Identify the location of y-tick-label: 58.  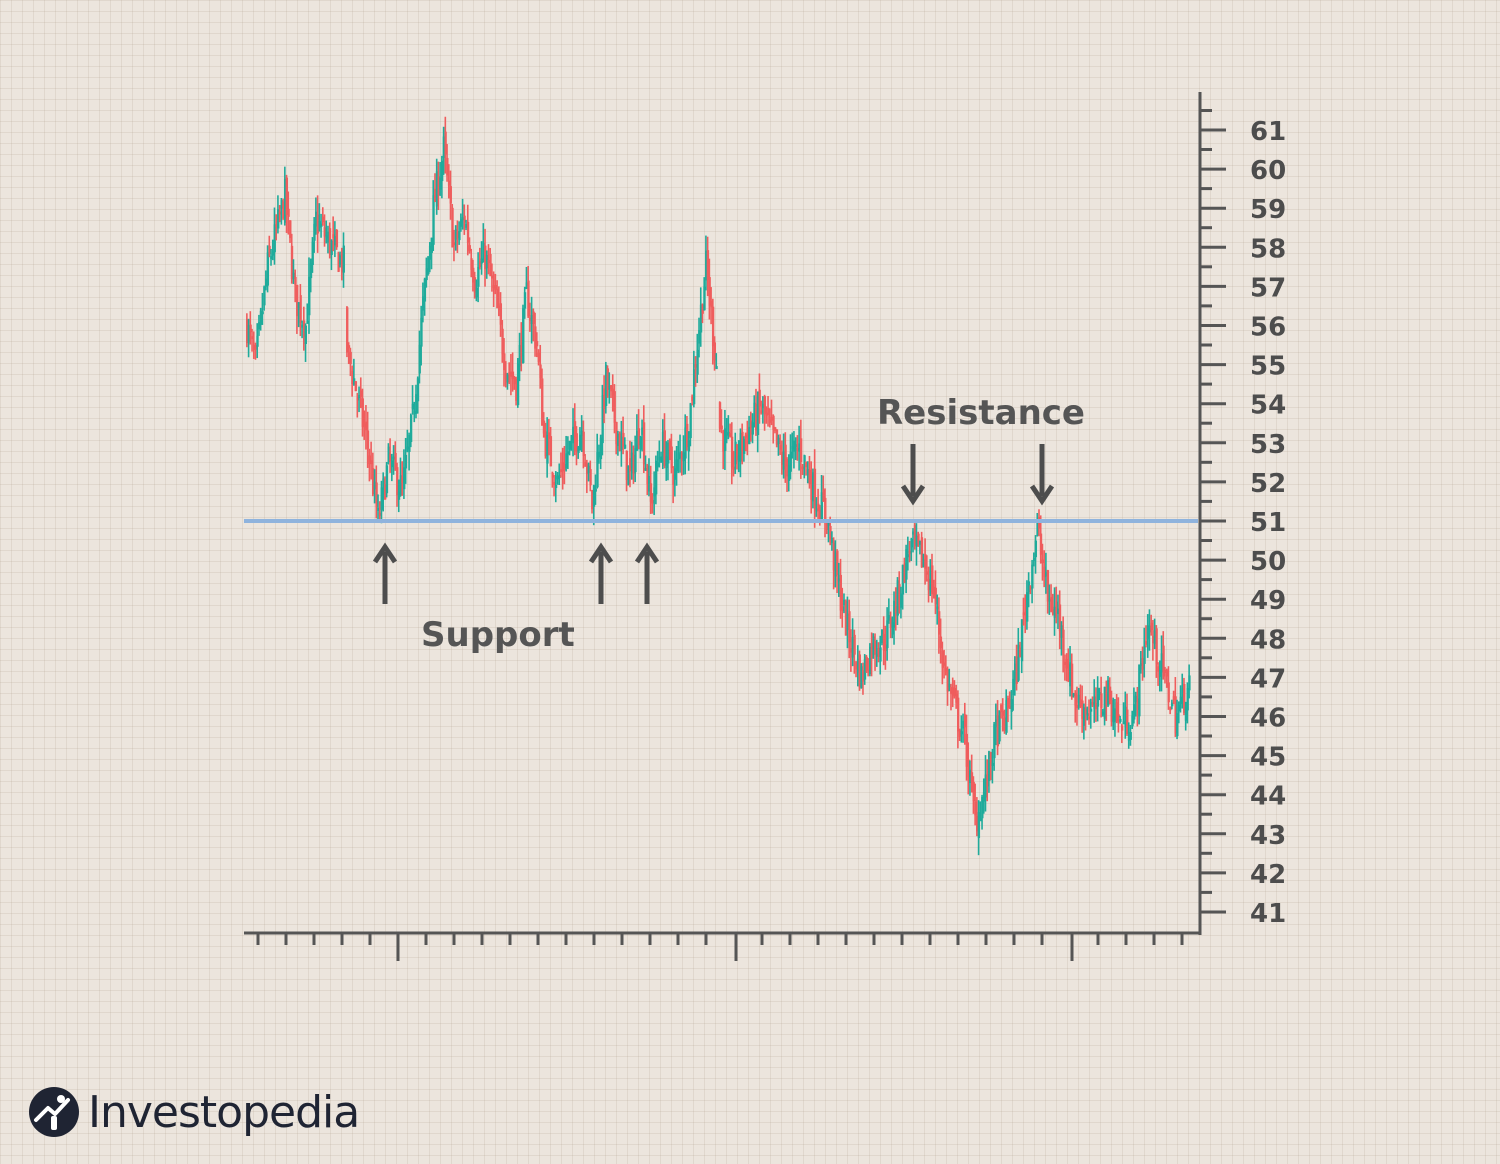
(1268, 249).